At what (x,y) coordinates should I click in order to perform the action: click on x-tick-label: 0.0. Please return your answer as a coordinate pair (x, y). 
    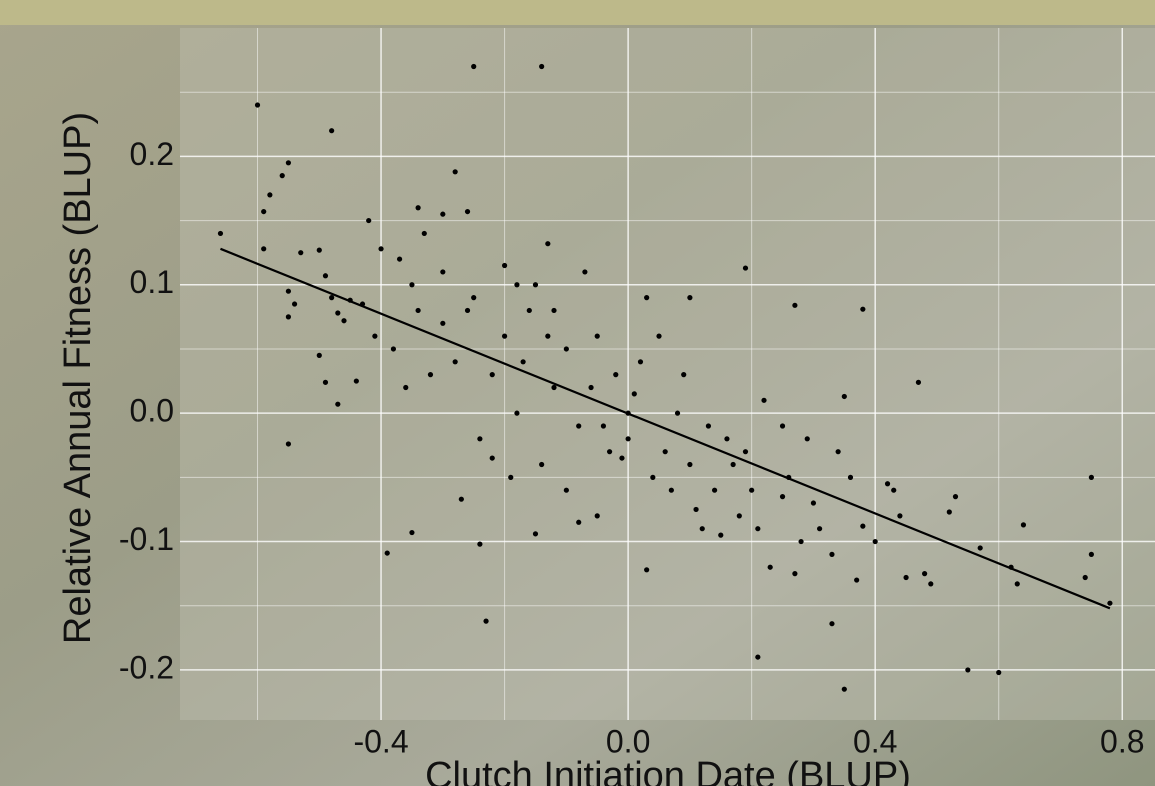
    Looking at the image, I should click on (628, 741).